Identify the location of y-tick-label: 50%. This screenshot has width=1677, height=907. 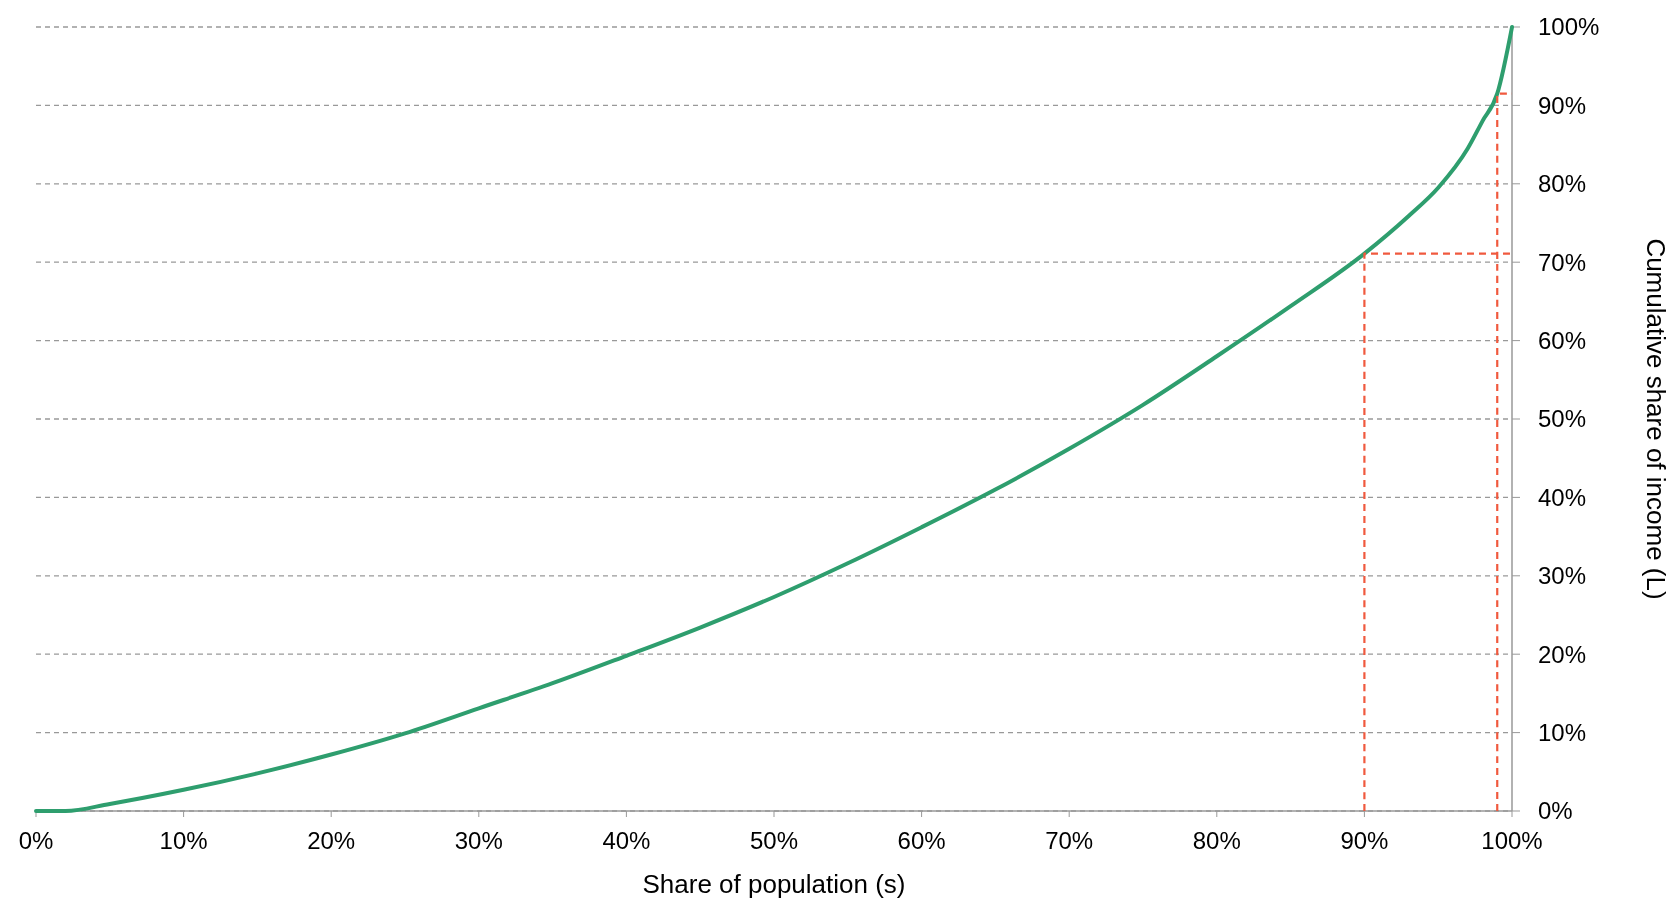
(1562, 419).